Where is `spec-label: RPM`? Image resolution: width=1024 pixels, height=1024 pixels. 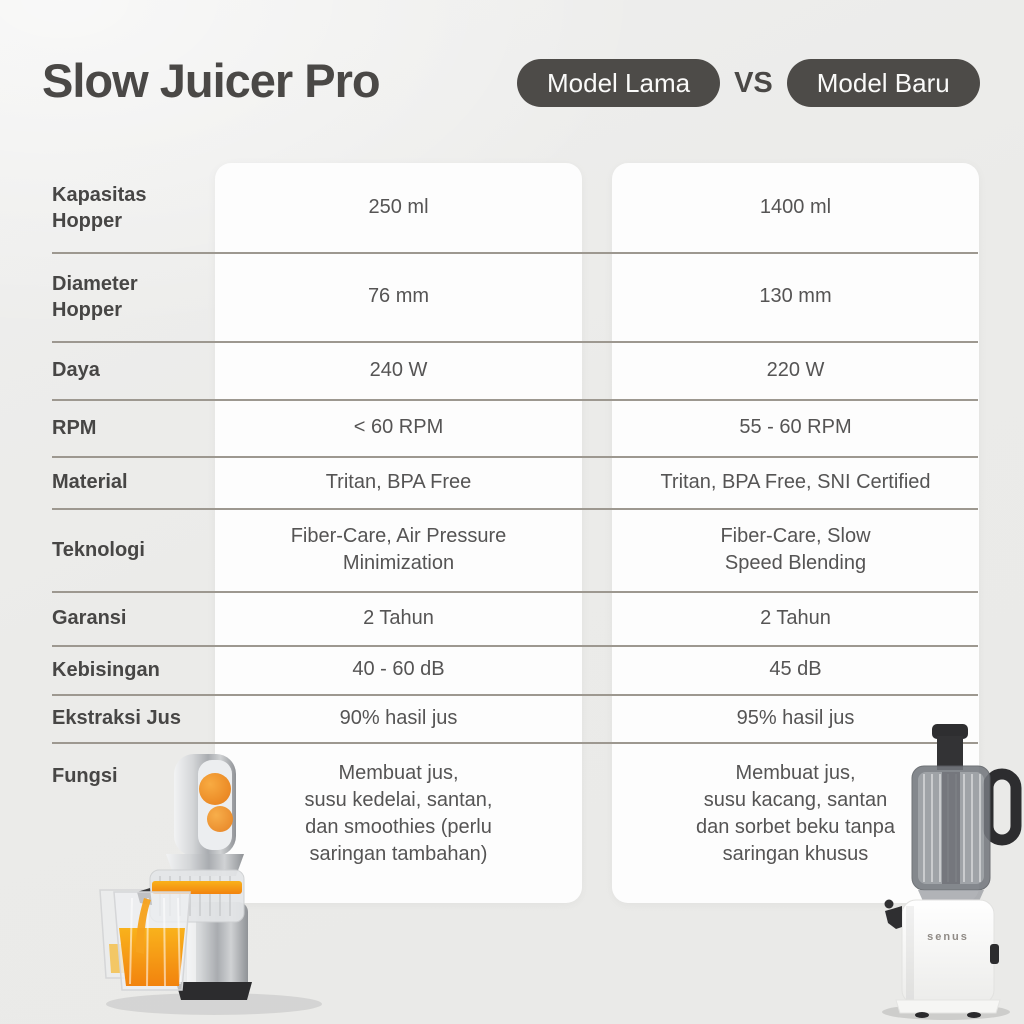
spec-label: RPM is located at coordinates (74, 427).